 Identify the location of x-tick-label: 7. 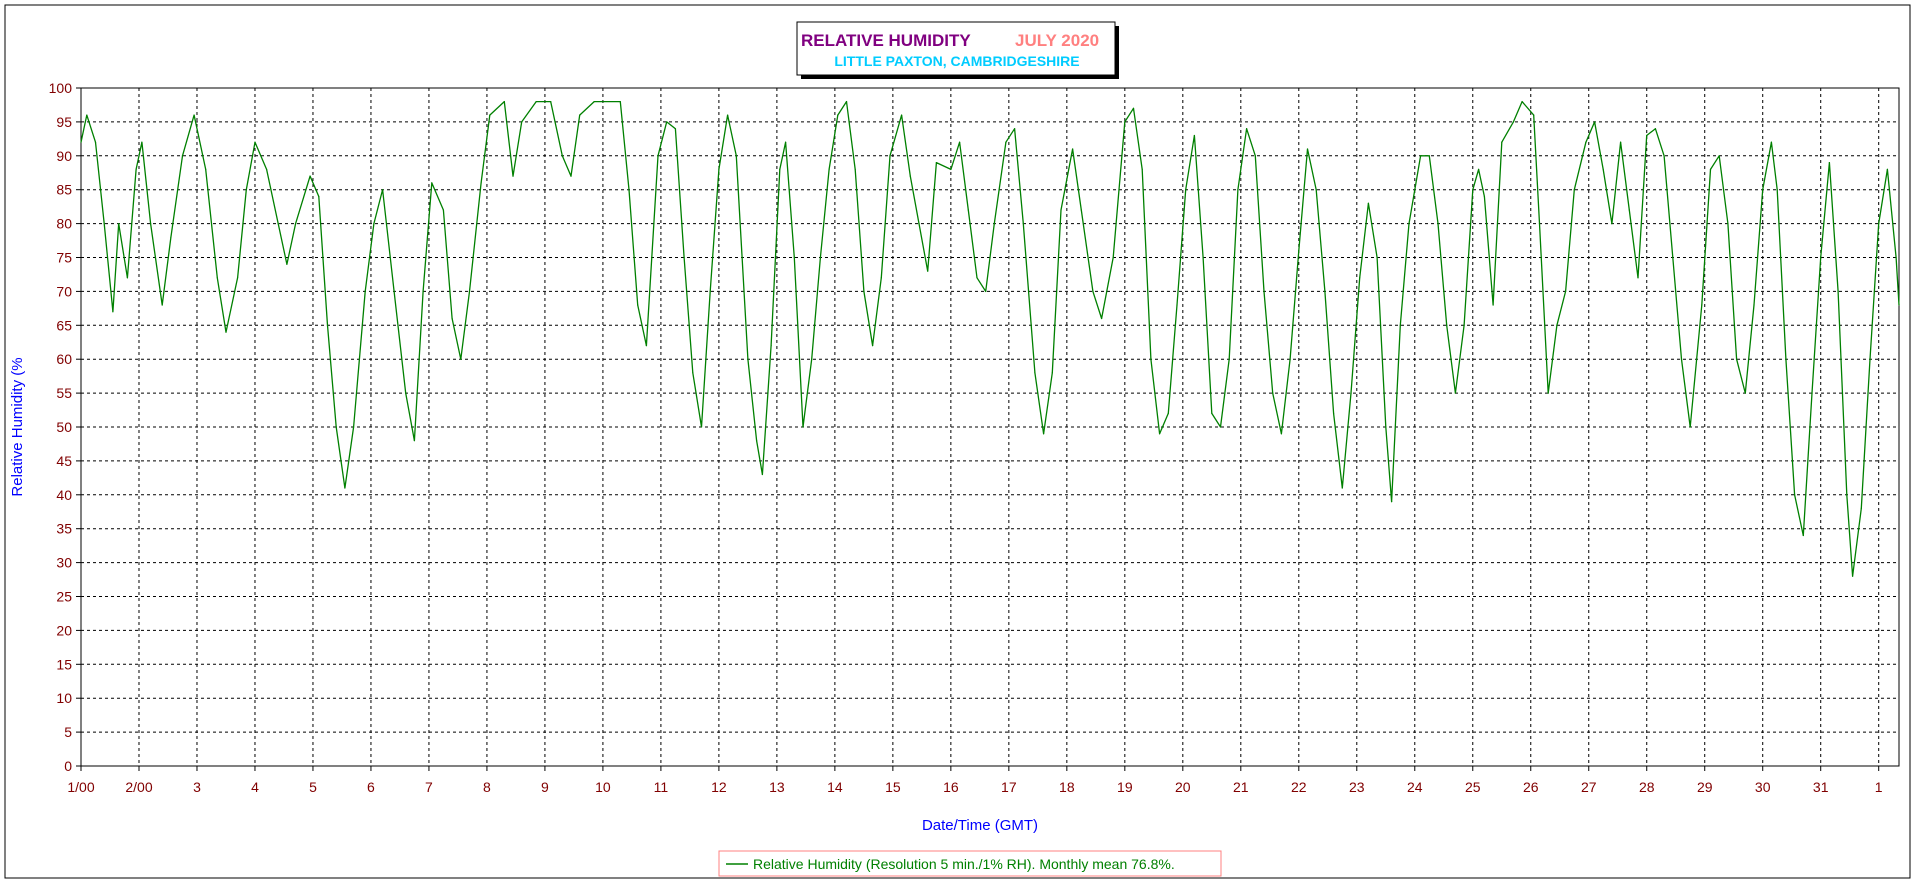
(429, 787).